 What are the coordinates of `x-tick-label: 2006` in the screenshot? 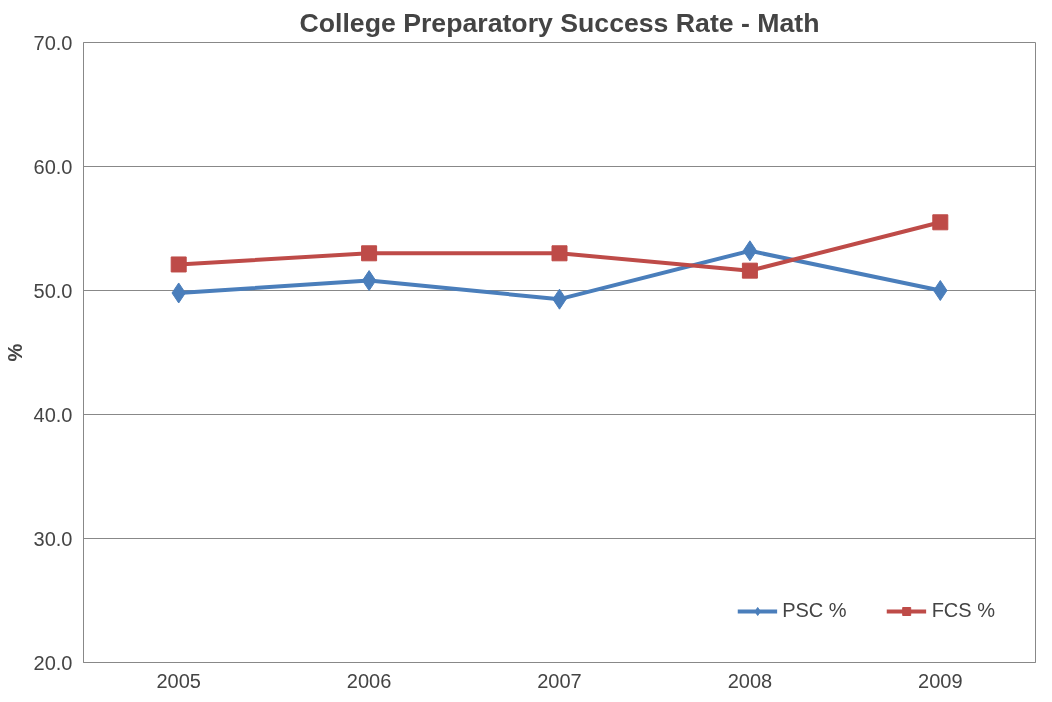 It's located at (369, 680).